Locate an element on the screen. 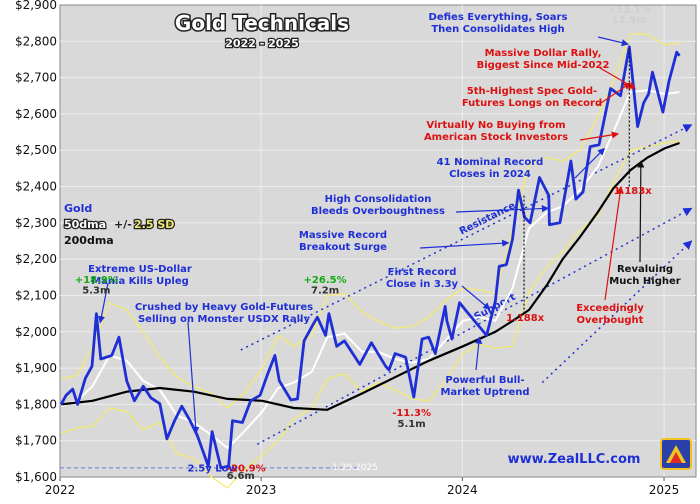 This screenshot has width=700, height=504. x-tick-label: 2025 is located at coordinates (664, 490).